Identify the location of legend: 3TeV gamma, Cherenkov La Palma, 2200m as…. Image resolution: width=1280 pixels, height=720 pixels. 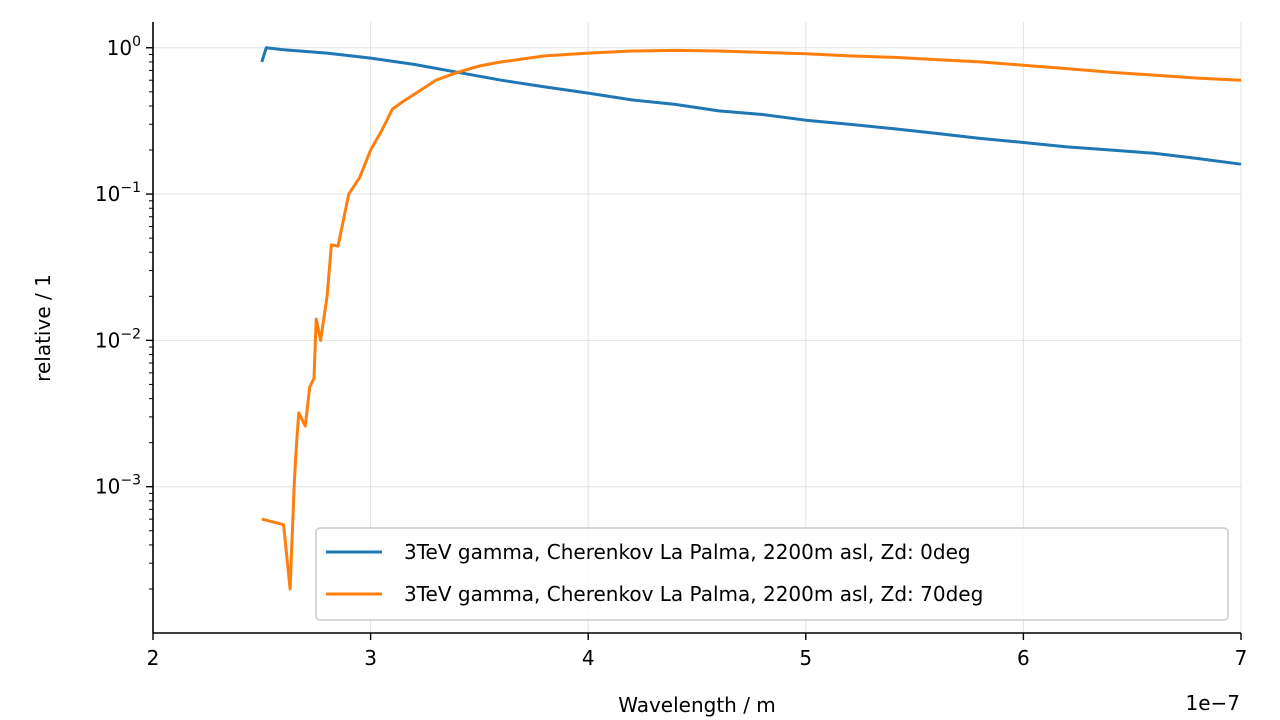
(772, 574).